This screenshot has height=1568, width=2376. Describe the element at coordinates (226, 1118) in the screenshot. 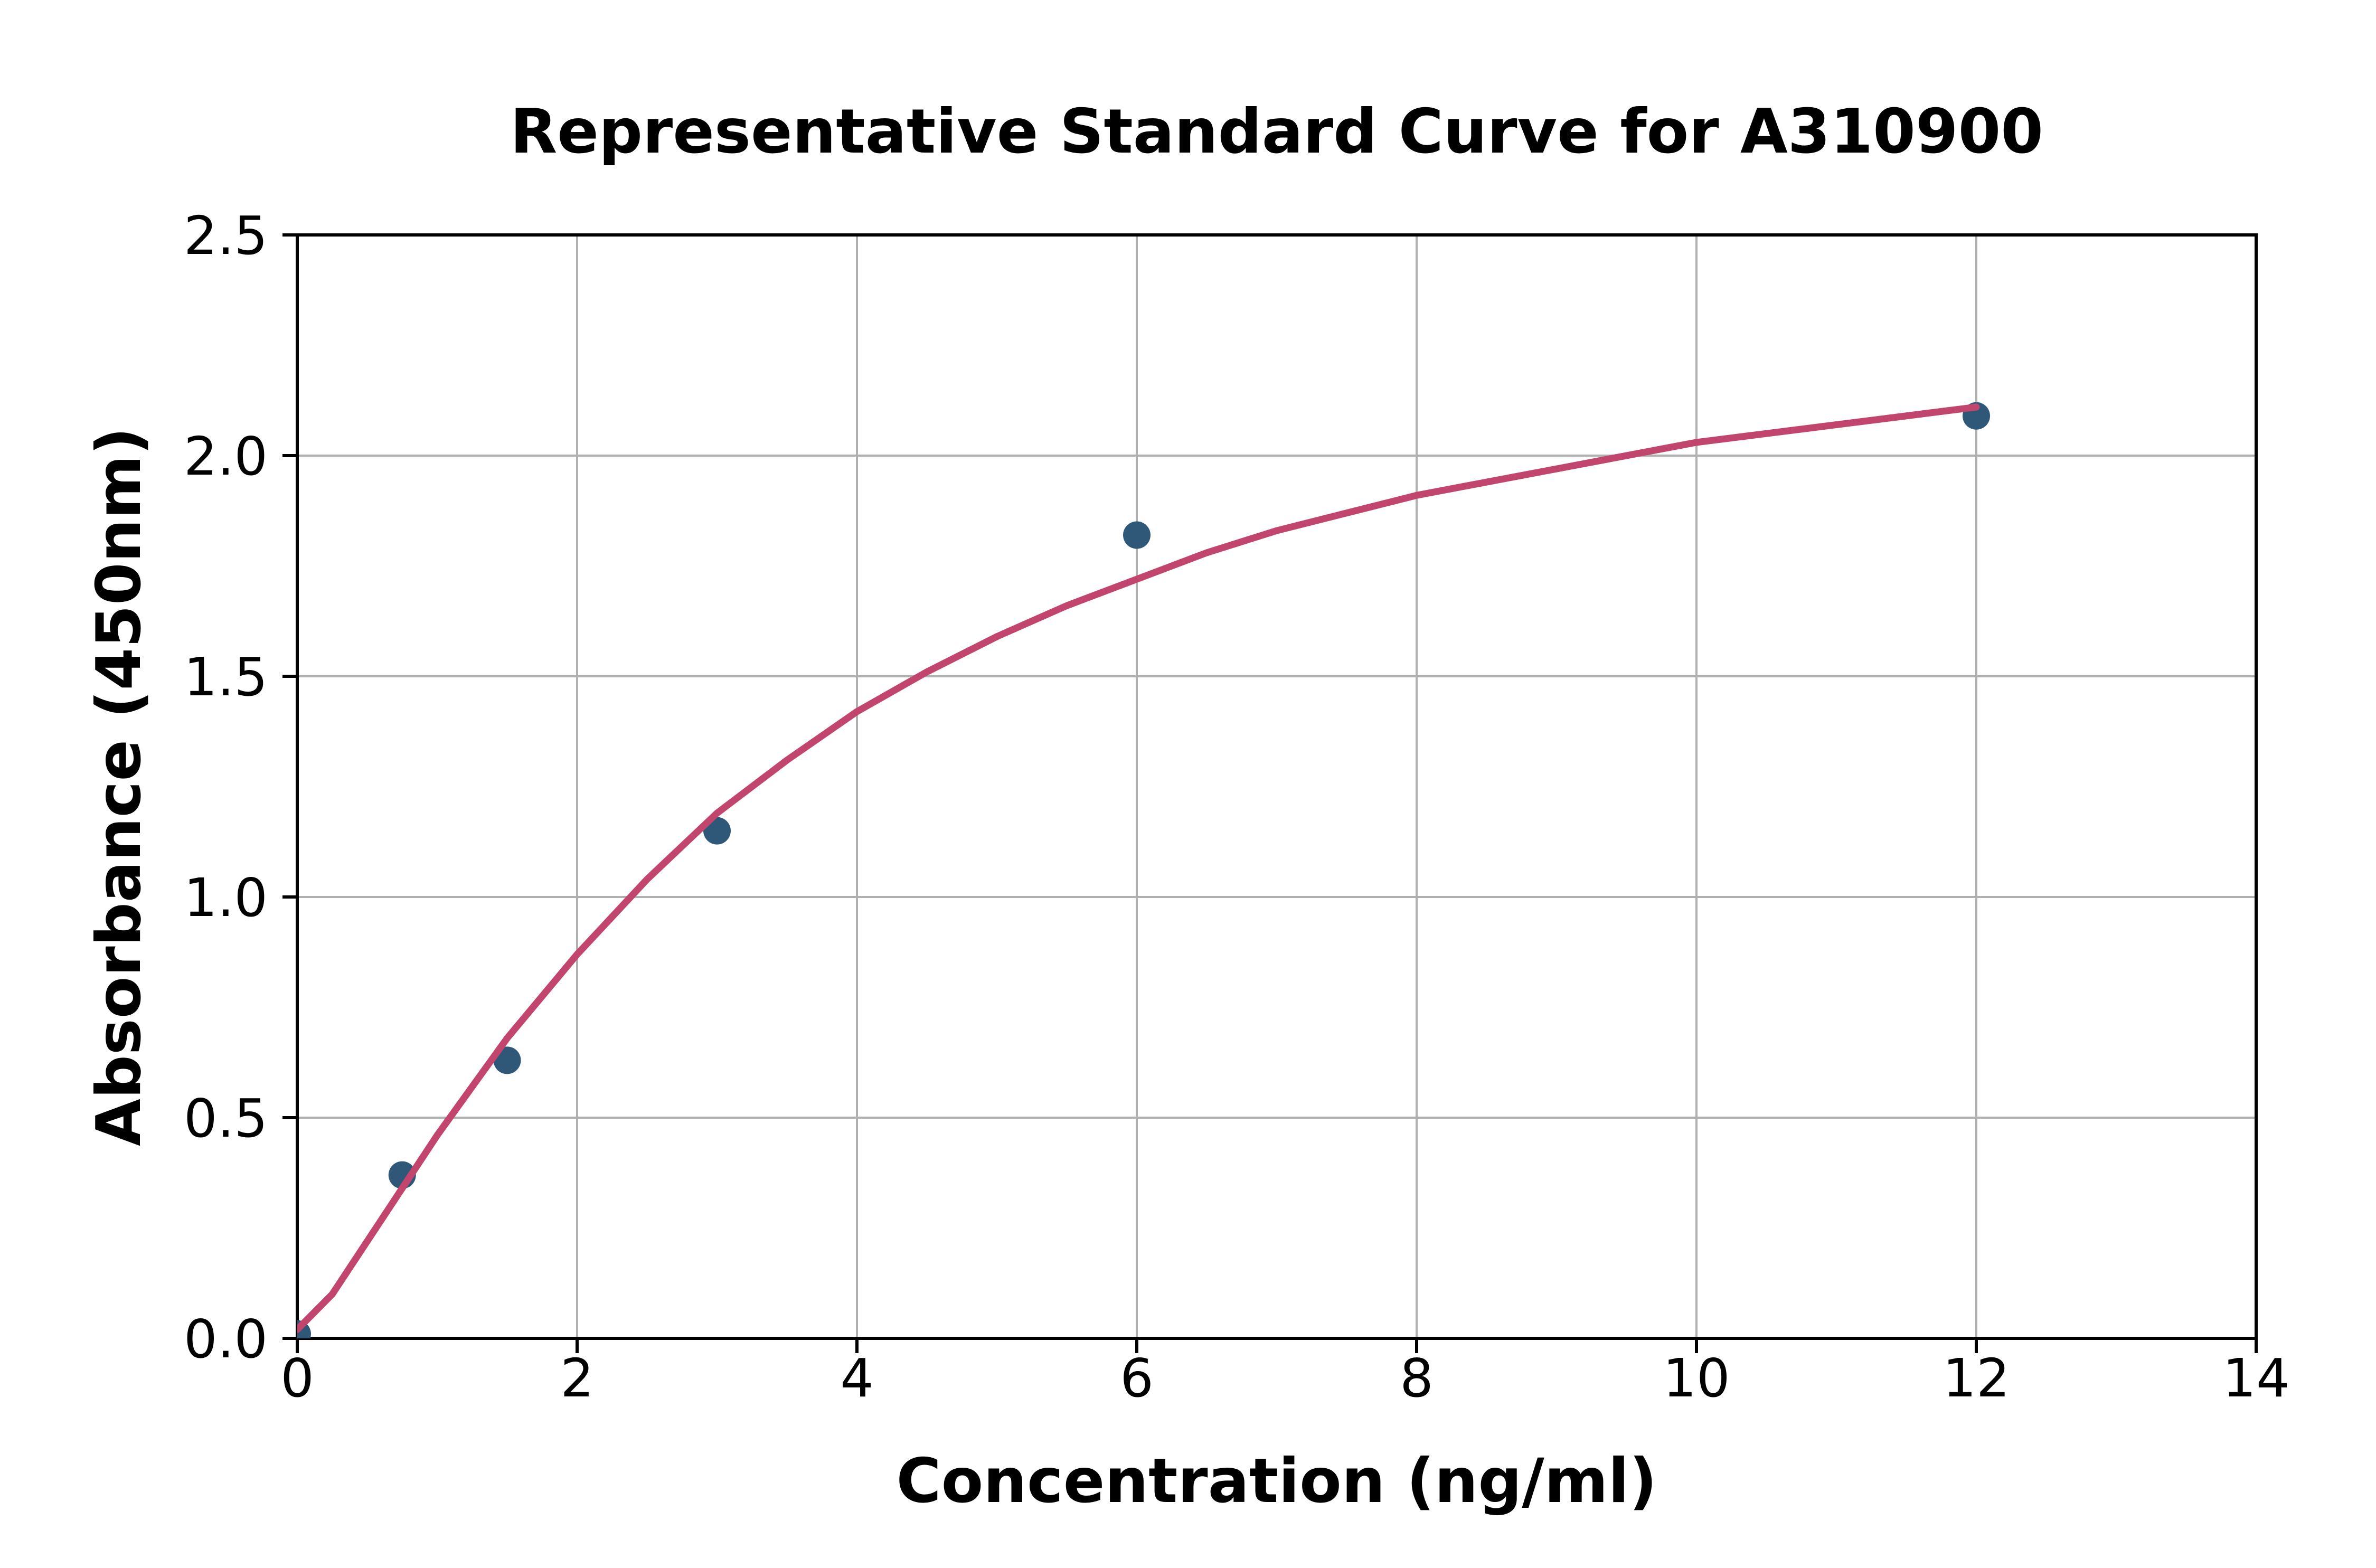

I see `y-tick-label: 0.5` at that location.